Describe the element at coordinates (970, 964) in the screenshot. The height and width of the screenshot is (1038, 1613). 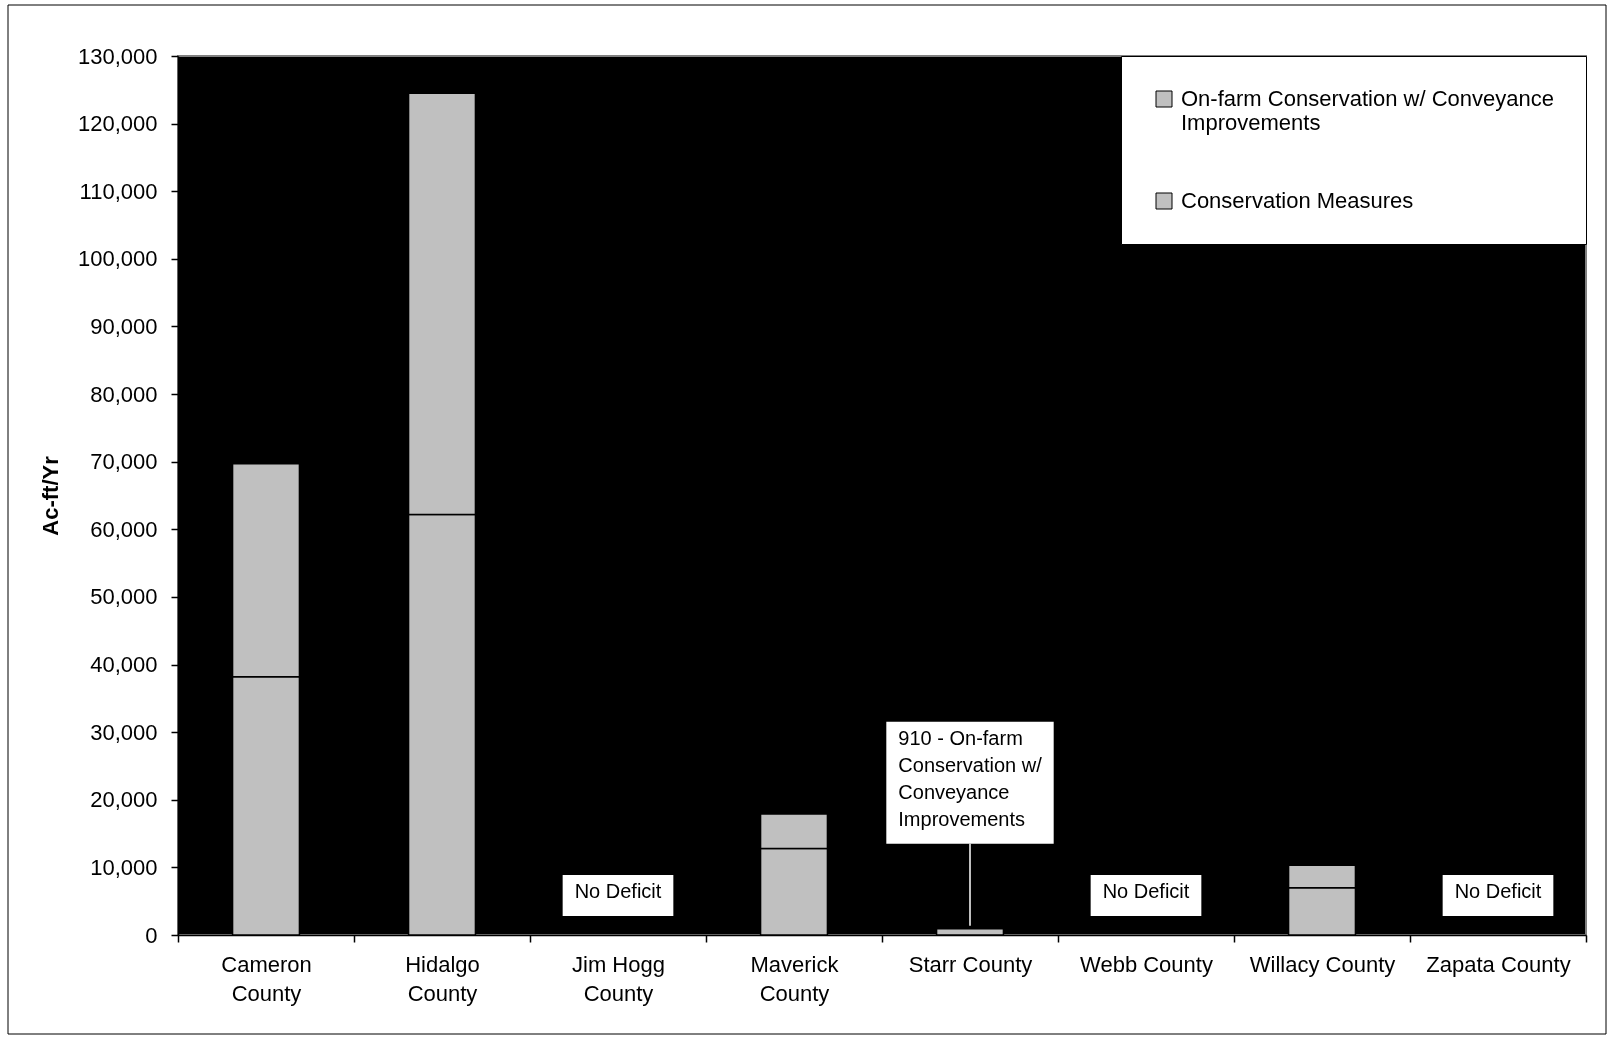
I see `x-tick-label: Starr County` at that location.